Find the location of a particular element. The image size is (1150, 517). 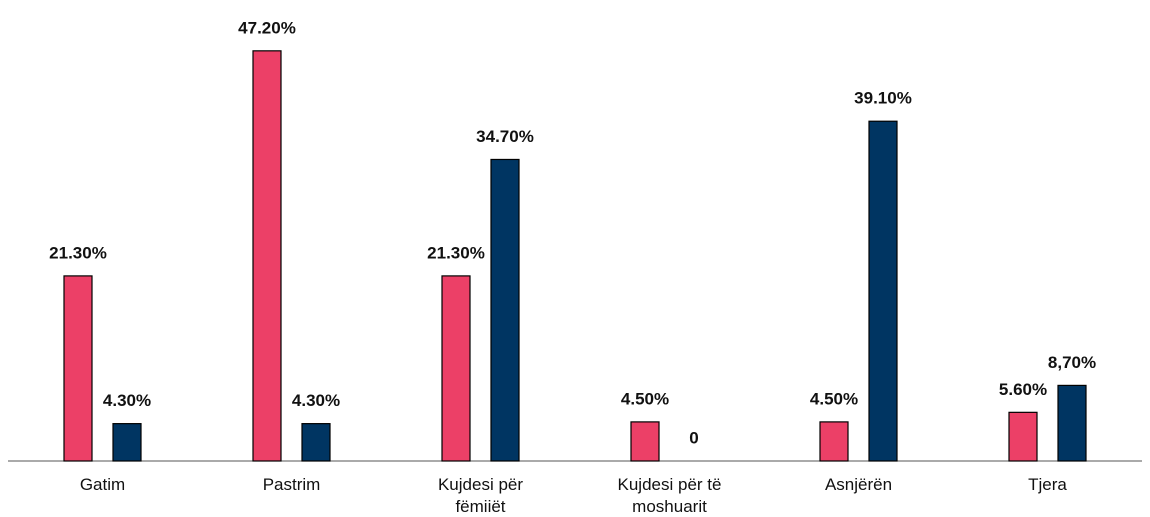

data-label: 0 is located at coordinates (693, 437).